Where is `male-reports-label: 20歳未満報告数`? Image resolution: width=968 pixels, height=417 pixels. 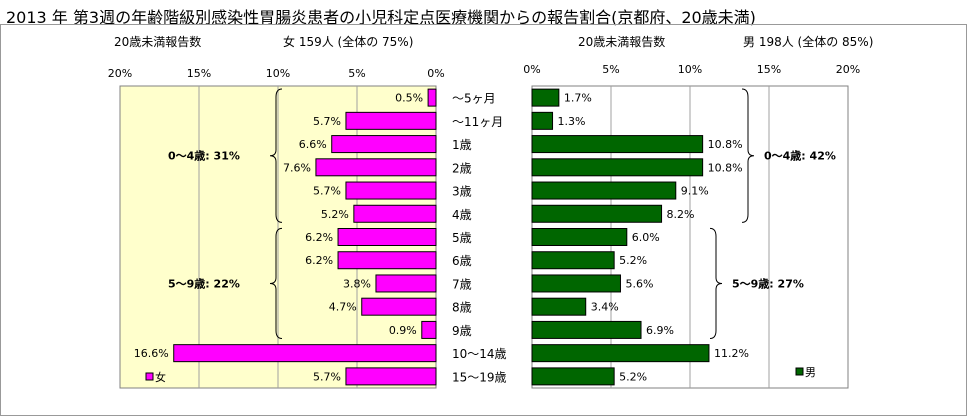
male-reports-label: 20歳未満報告数 is located at coordinates (622, 42).